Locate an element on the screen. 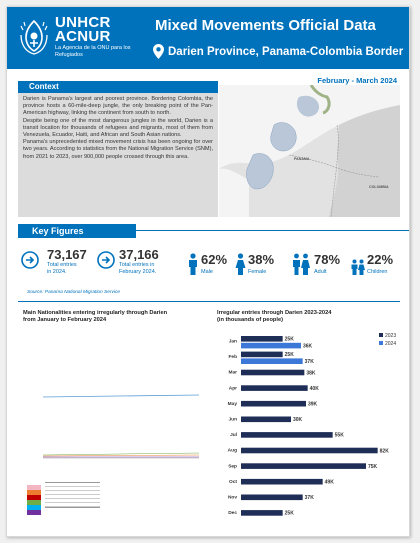 The height and width of the screenshot is (543, 420). data-label-2023-apr: 40K is located at coordinates (315, 389).